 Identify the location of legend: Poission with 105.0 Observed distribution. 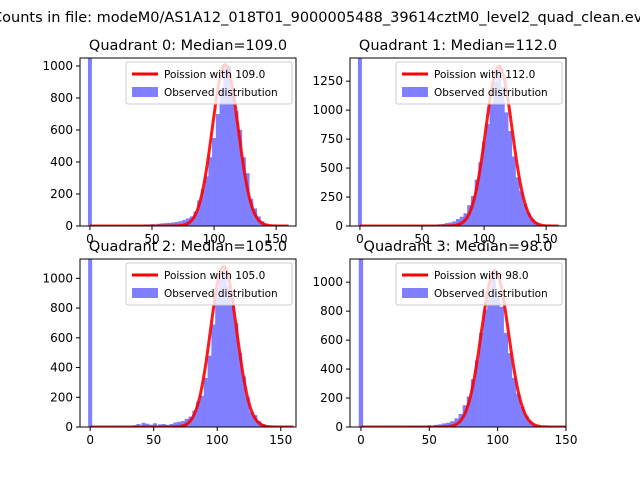
(209, 284).